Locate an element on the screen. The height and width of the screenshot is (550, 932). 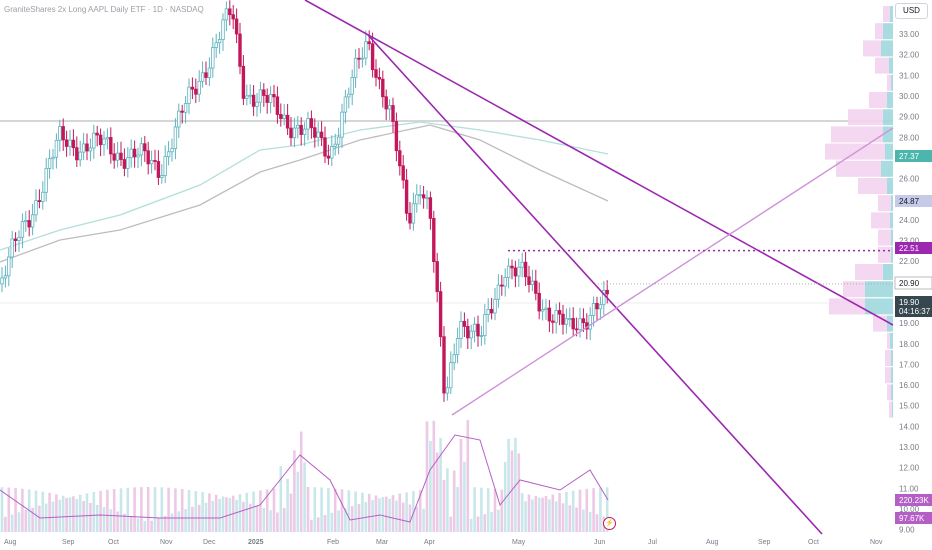
currency-button: USD is located at coordinates (911, 11).